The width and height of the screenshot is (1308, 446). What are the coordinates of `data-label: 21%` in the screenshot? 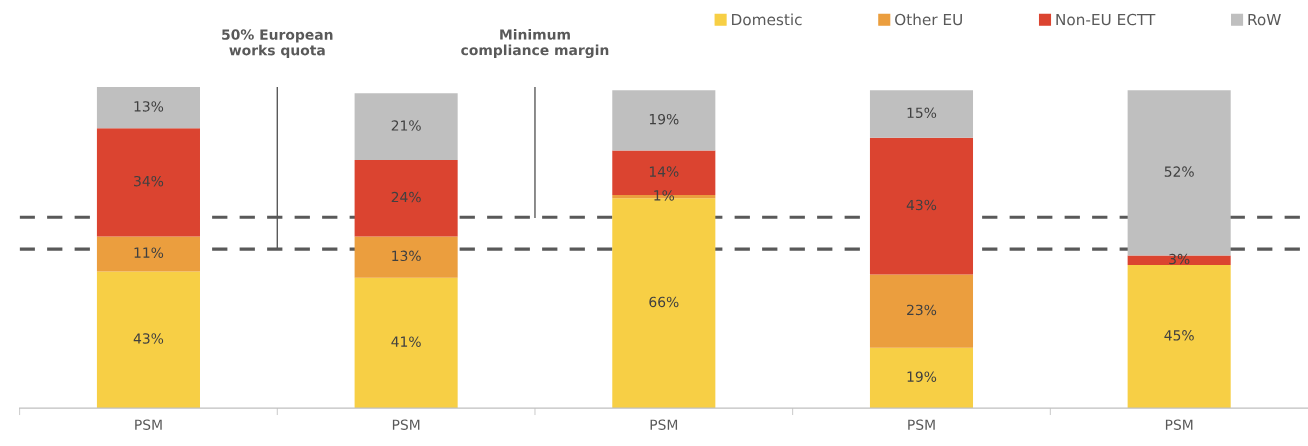 It's located at (406, 125).